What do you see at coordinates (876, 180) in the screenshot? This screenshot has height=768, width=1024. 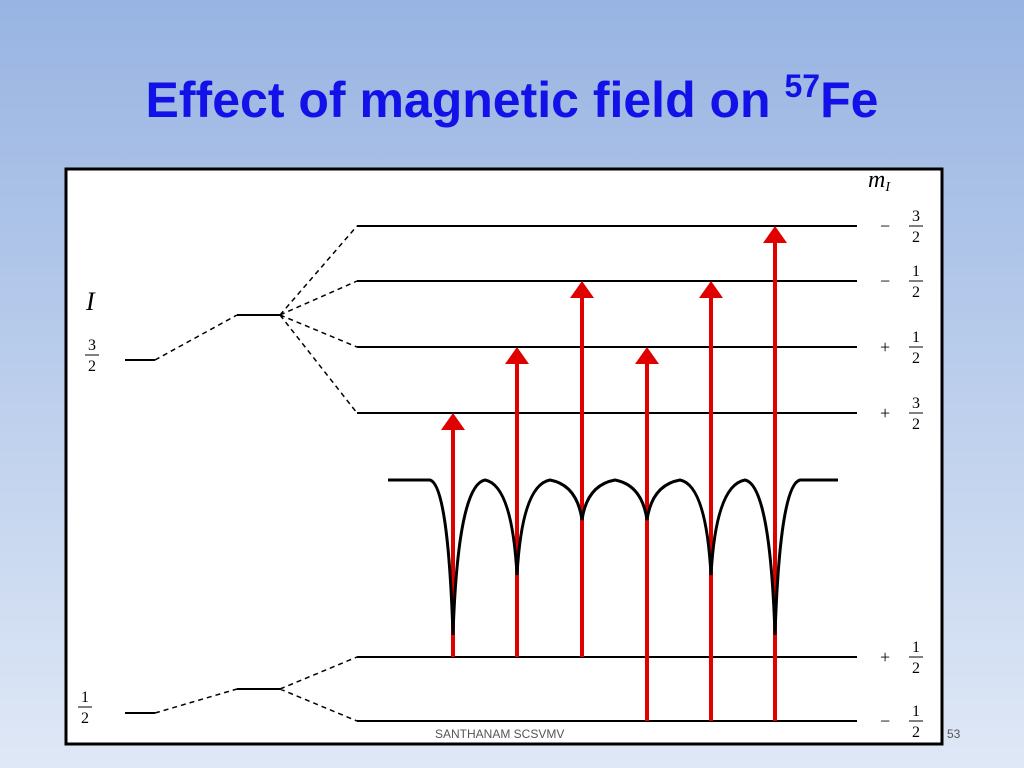 I see `mi-symbol: m` at bounding box center [876, 180].